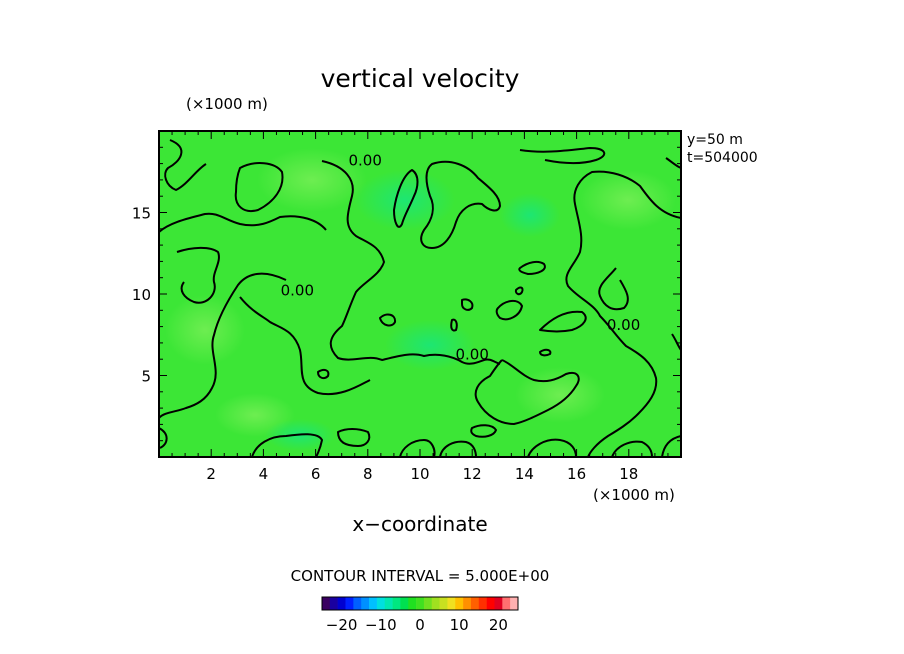 This screenshot has width=904, height=654. Describe the element at coordinates (264, 474) in the screenshot. I see `x-tick-label: 4` at that location.